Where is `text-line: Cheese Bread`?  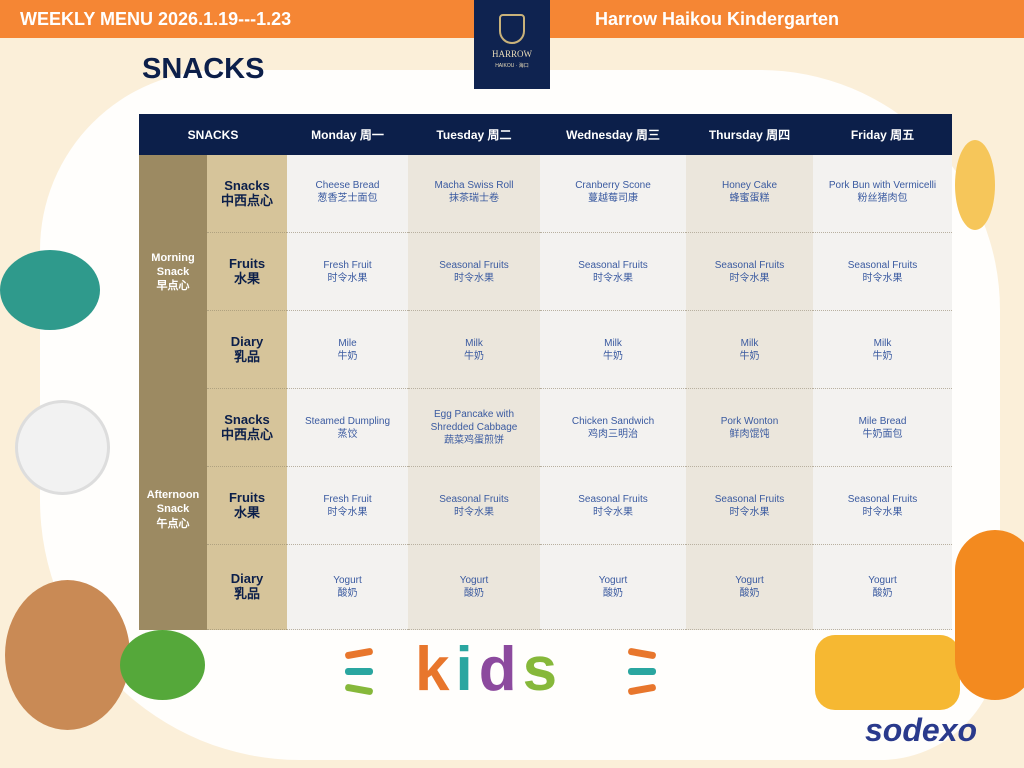 text-line: Cheese Bread is located at coordinates (347, 185).